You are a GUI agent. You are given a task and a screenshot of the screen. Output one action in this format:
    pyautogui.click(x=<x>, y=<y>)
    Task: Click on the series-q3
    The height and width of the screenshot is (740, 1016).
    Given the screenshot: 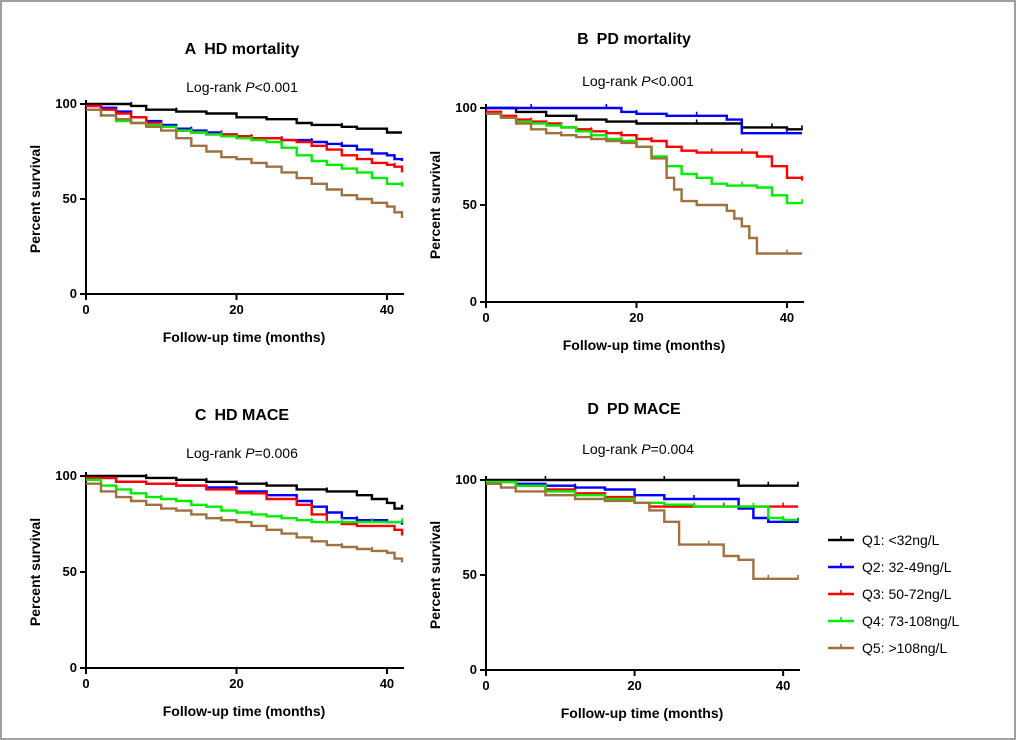 What is the action you would take?
    pyautogui.click(x=245, y=506)
    